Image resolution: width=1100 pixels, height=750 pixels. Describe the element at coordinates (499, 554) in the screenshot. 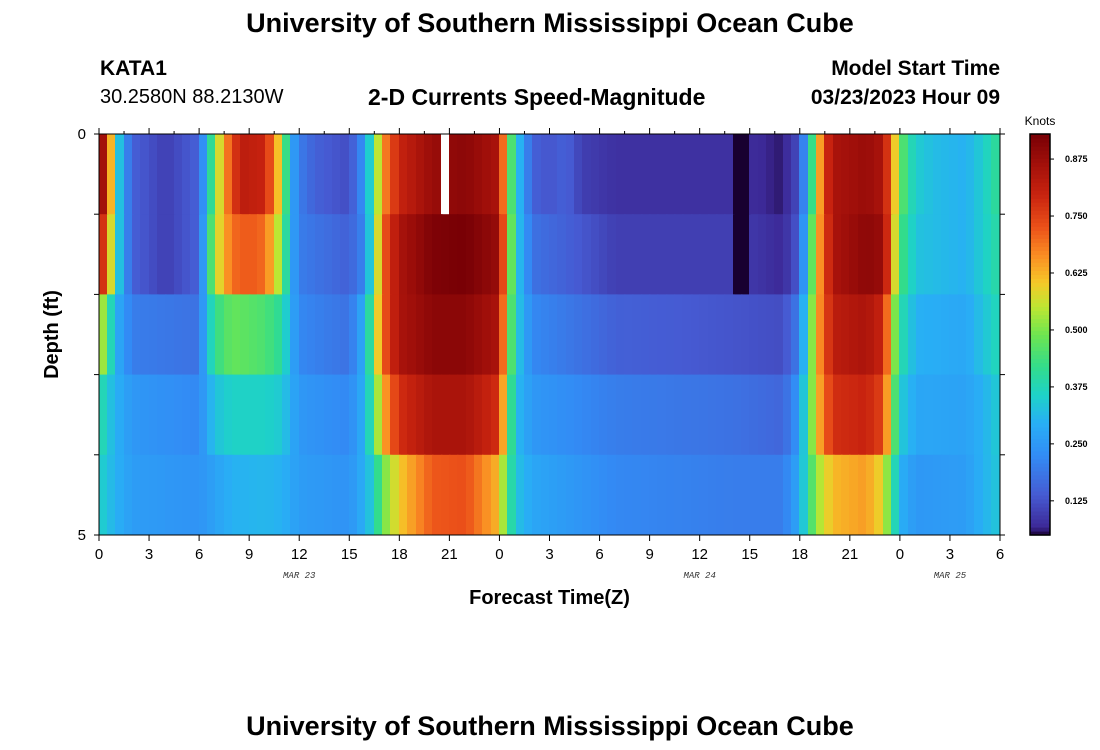

I see `x-tick-label: 0` at that location.